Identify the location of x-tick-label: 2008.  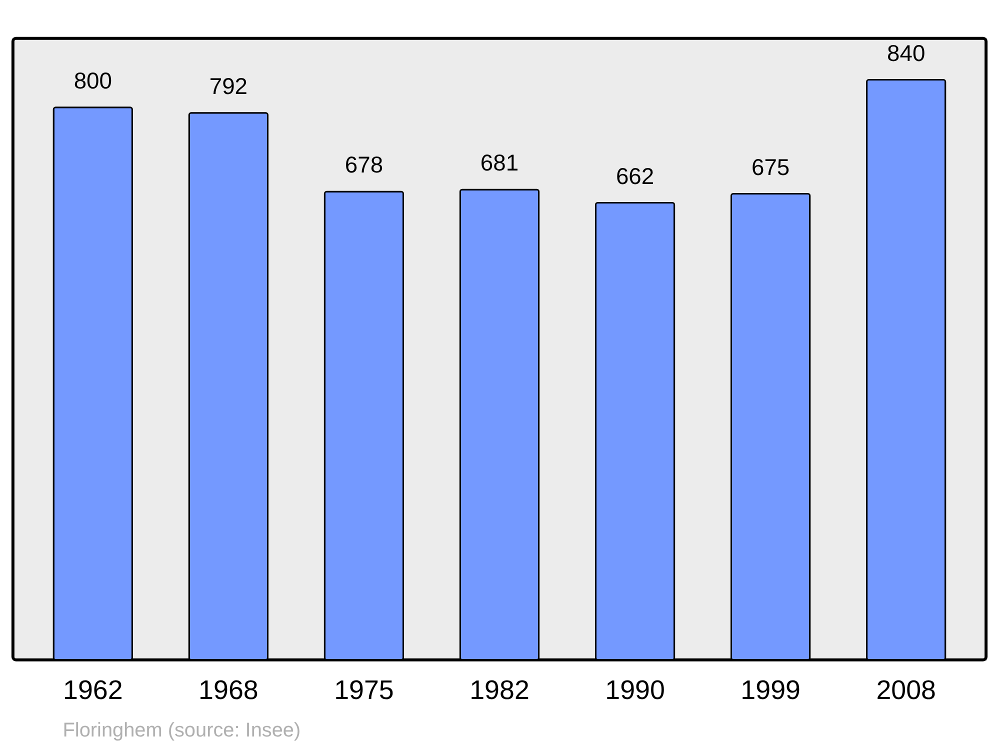
(906, 690).